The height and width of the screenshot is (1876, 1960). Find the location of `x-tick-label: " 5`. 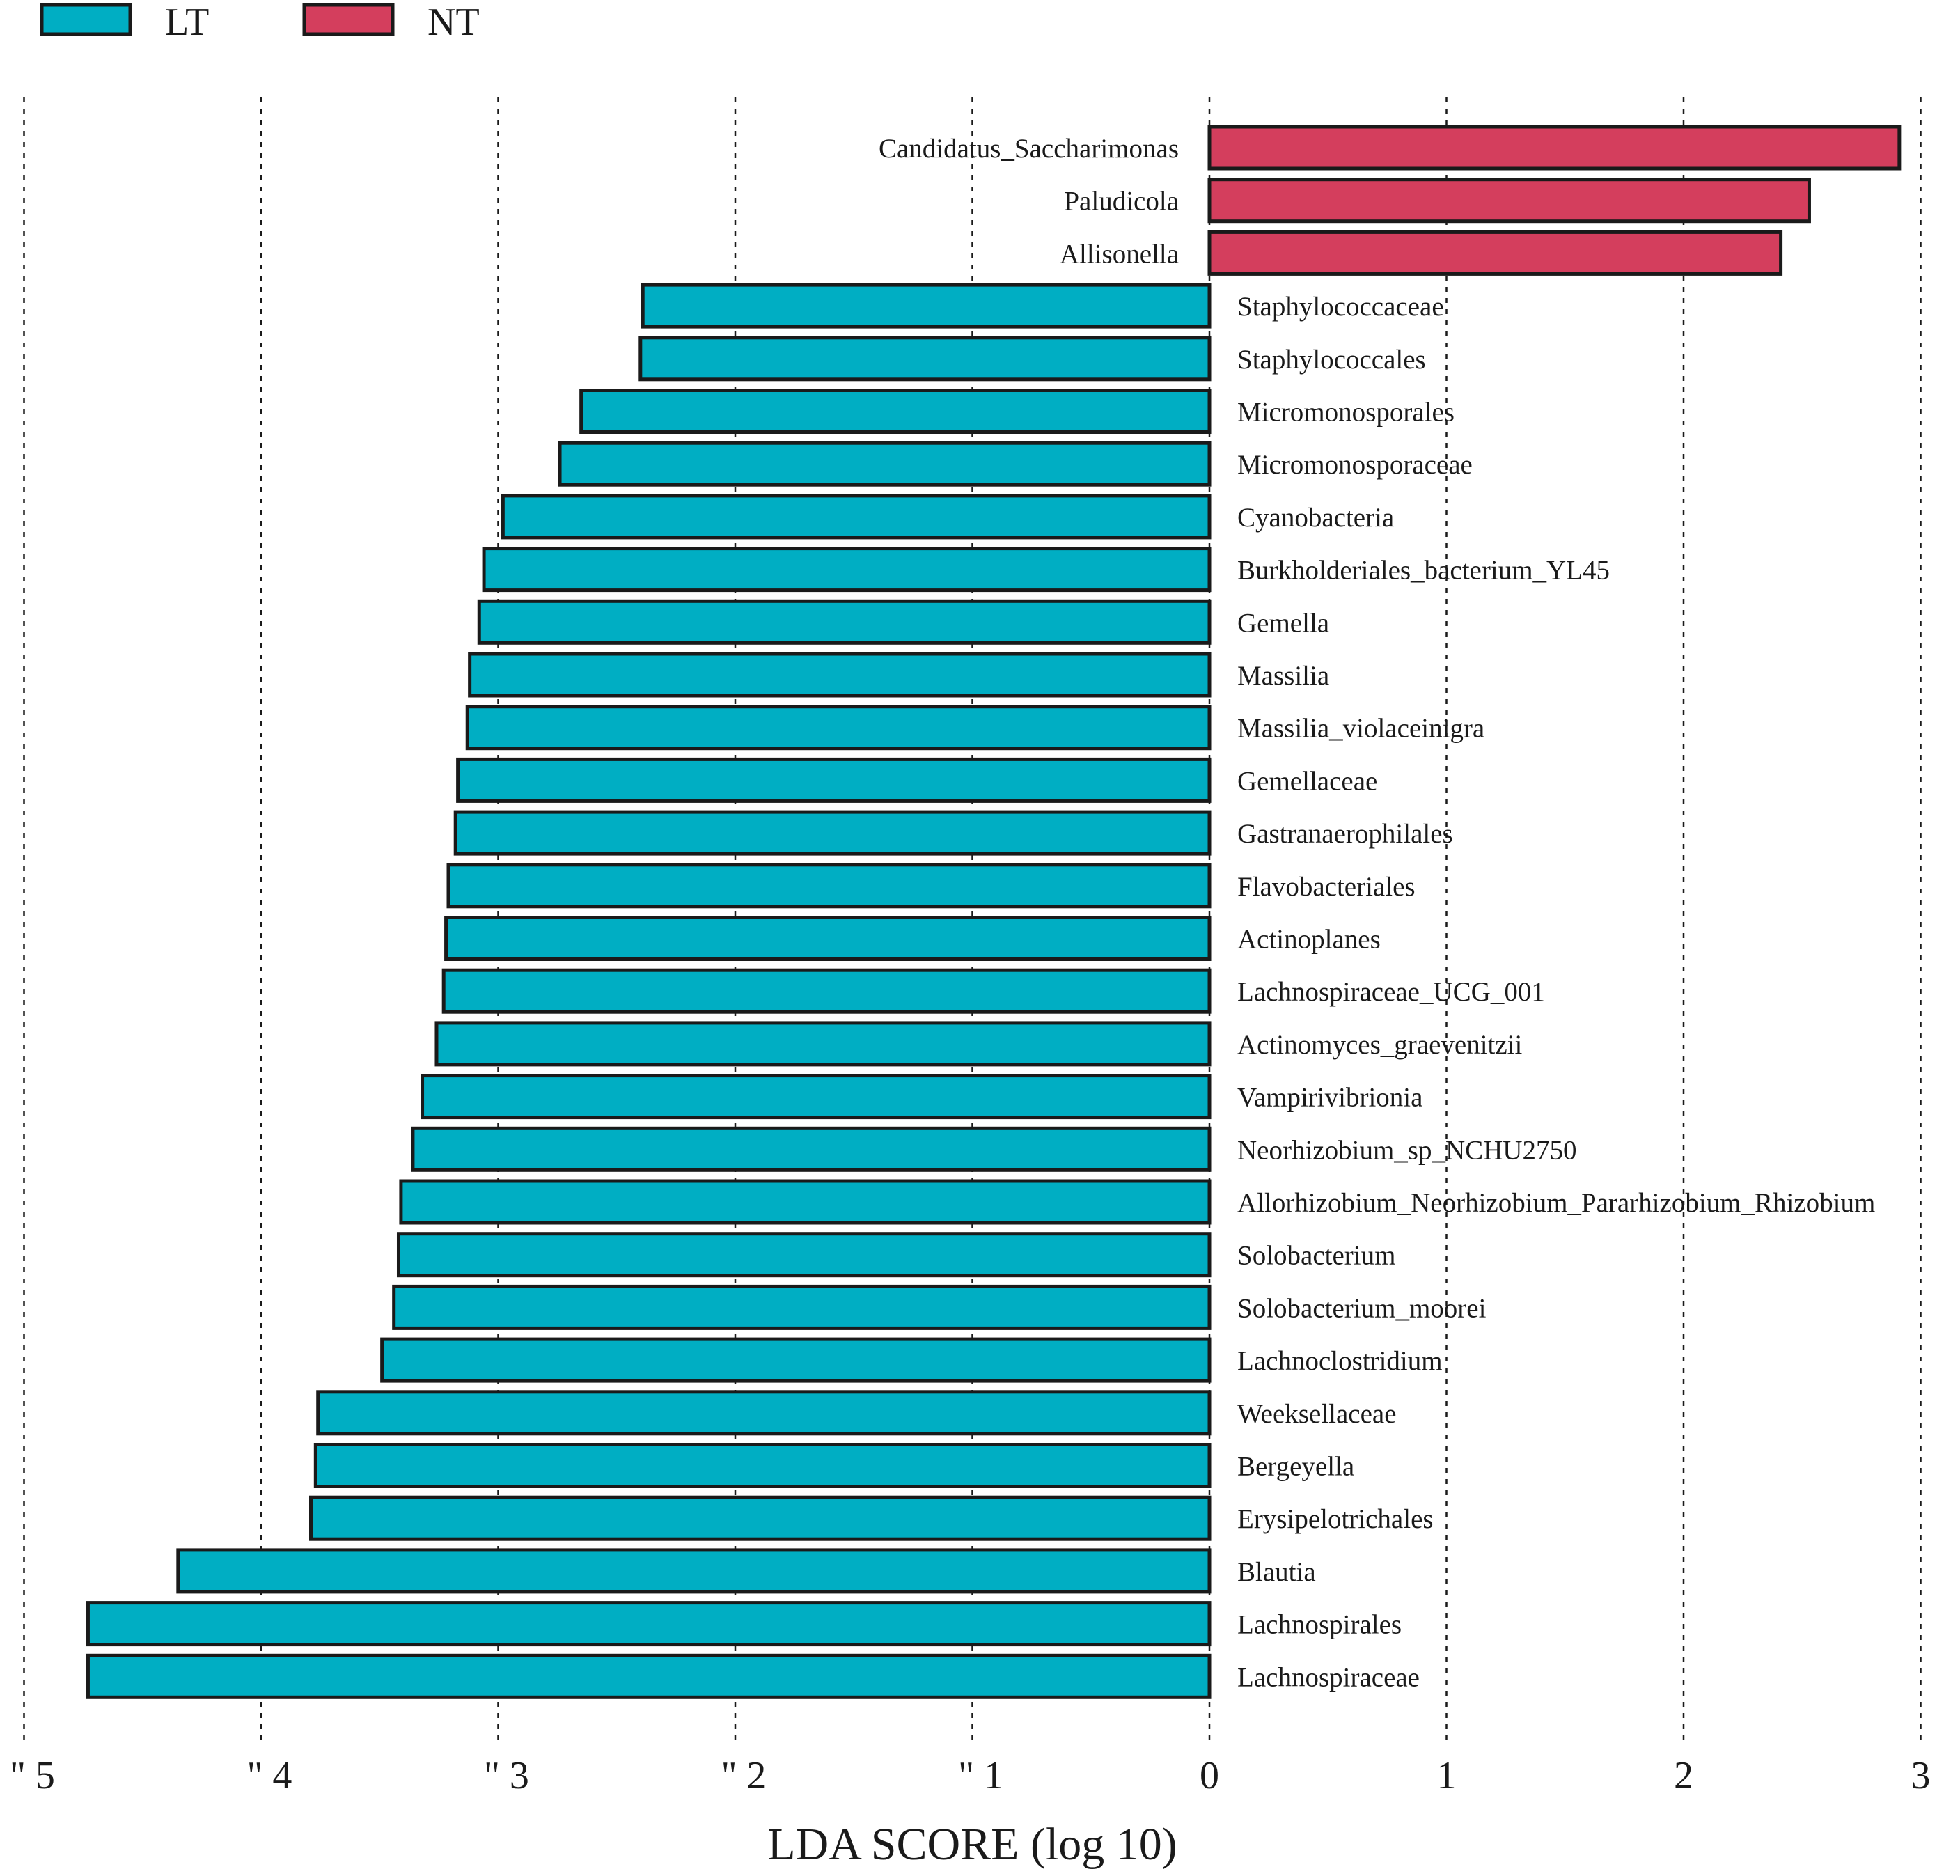

x-tick-label: " 5 is located at coordinates (32, 1775).